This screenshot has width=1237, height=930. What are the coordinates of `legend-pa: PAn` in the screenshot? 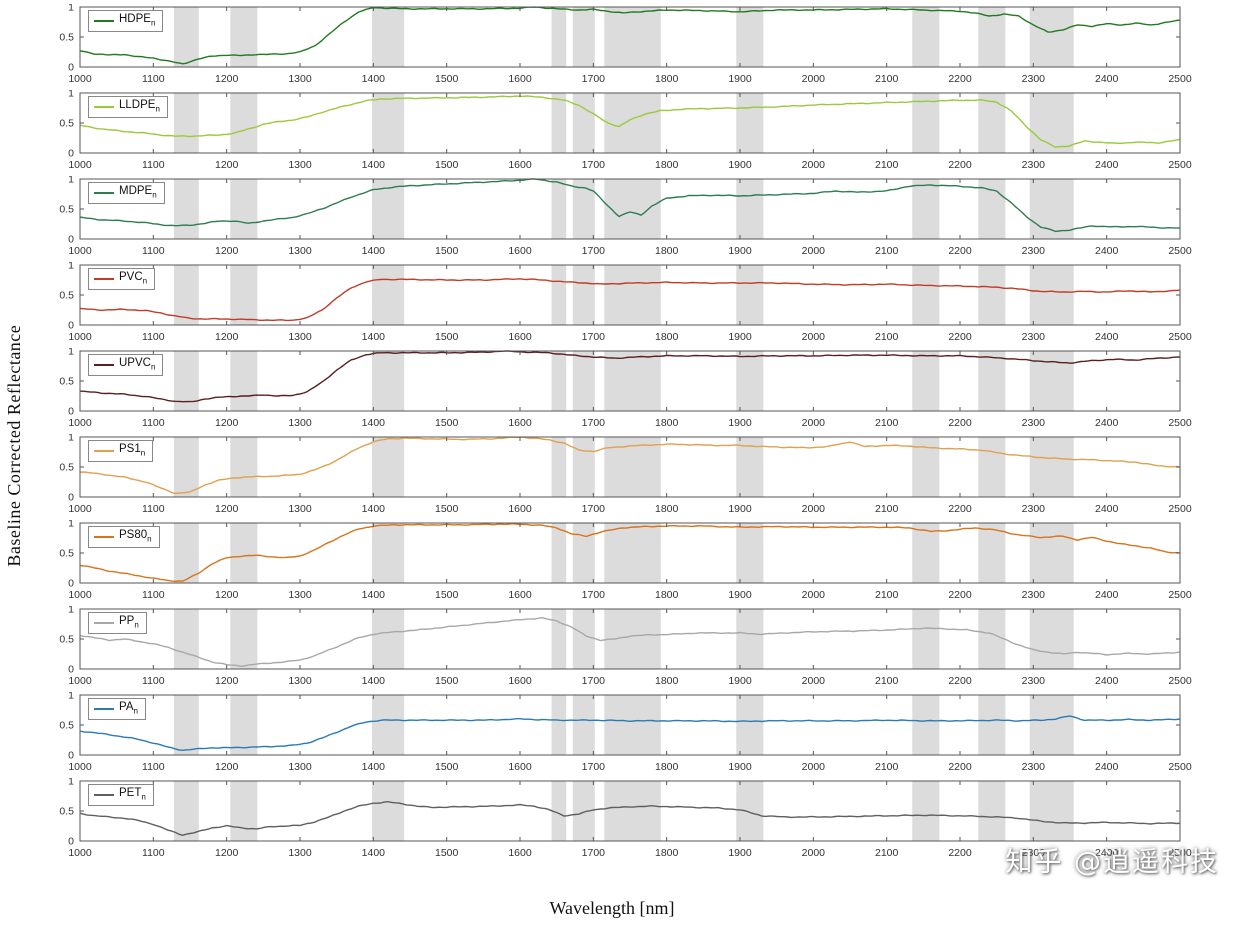 It's located at (117, 709).